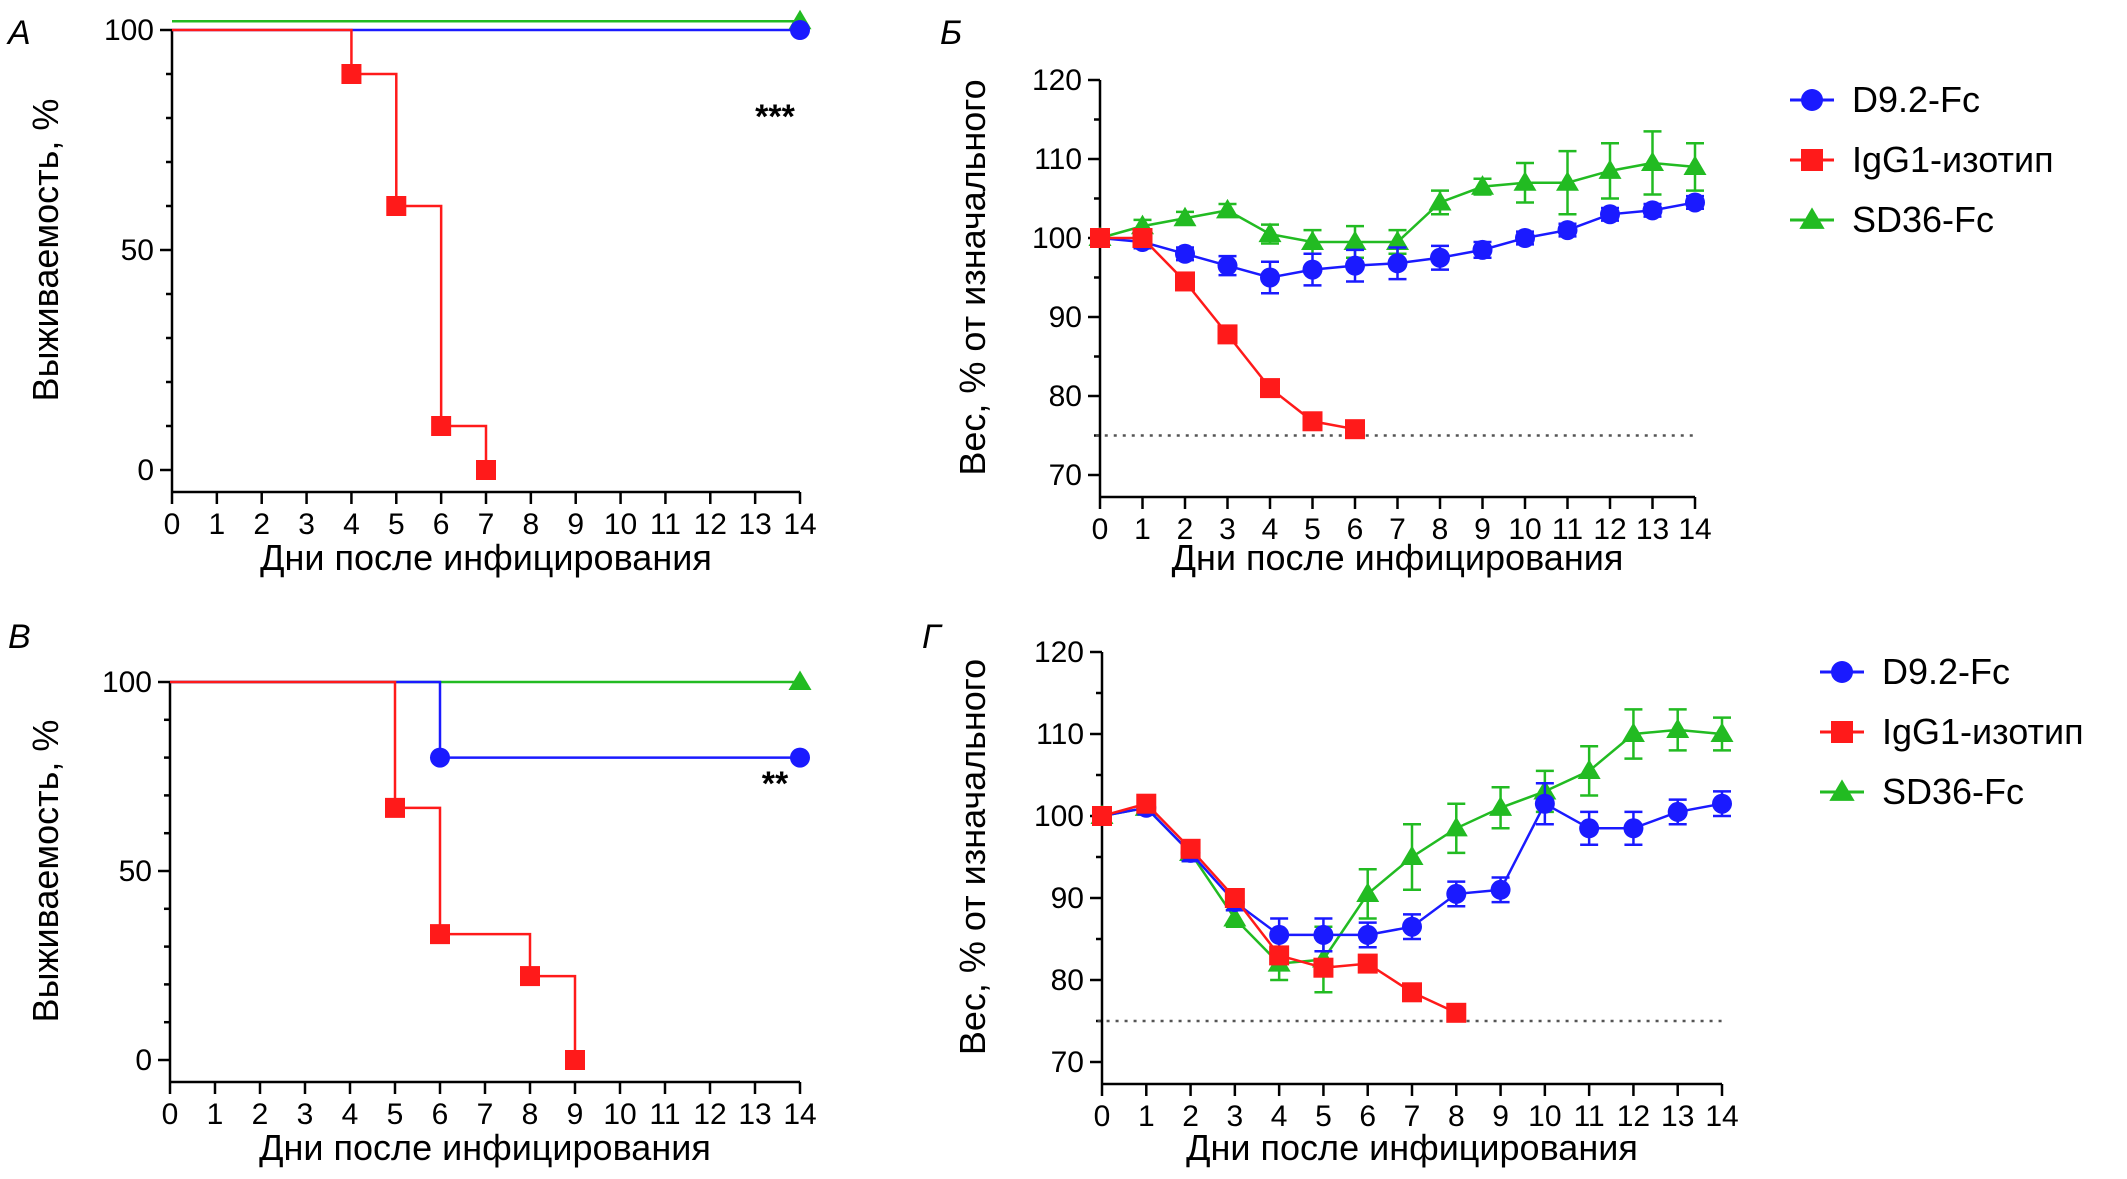  I want to click on x-tick-label: 9, so click(575, 524).